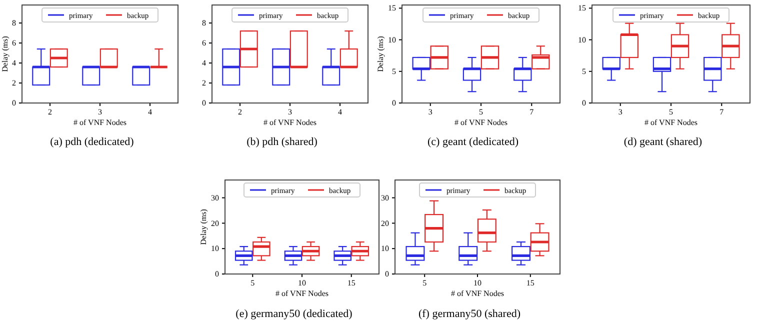  What do you see at coordinates (92, 142) in the screenshot?
I see `text: (a) pdh (dedicated)` at bounding box center [92, 142].